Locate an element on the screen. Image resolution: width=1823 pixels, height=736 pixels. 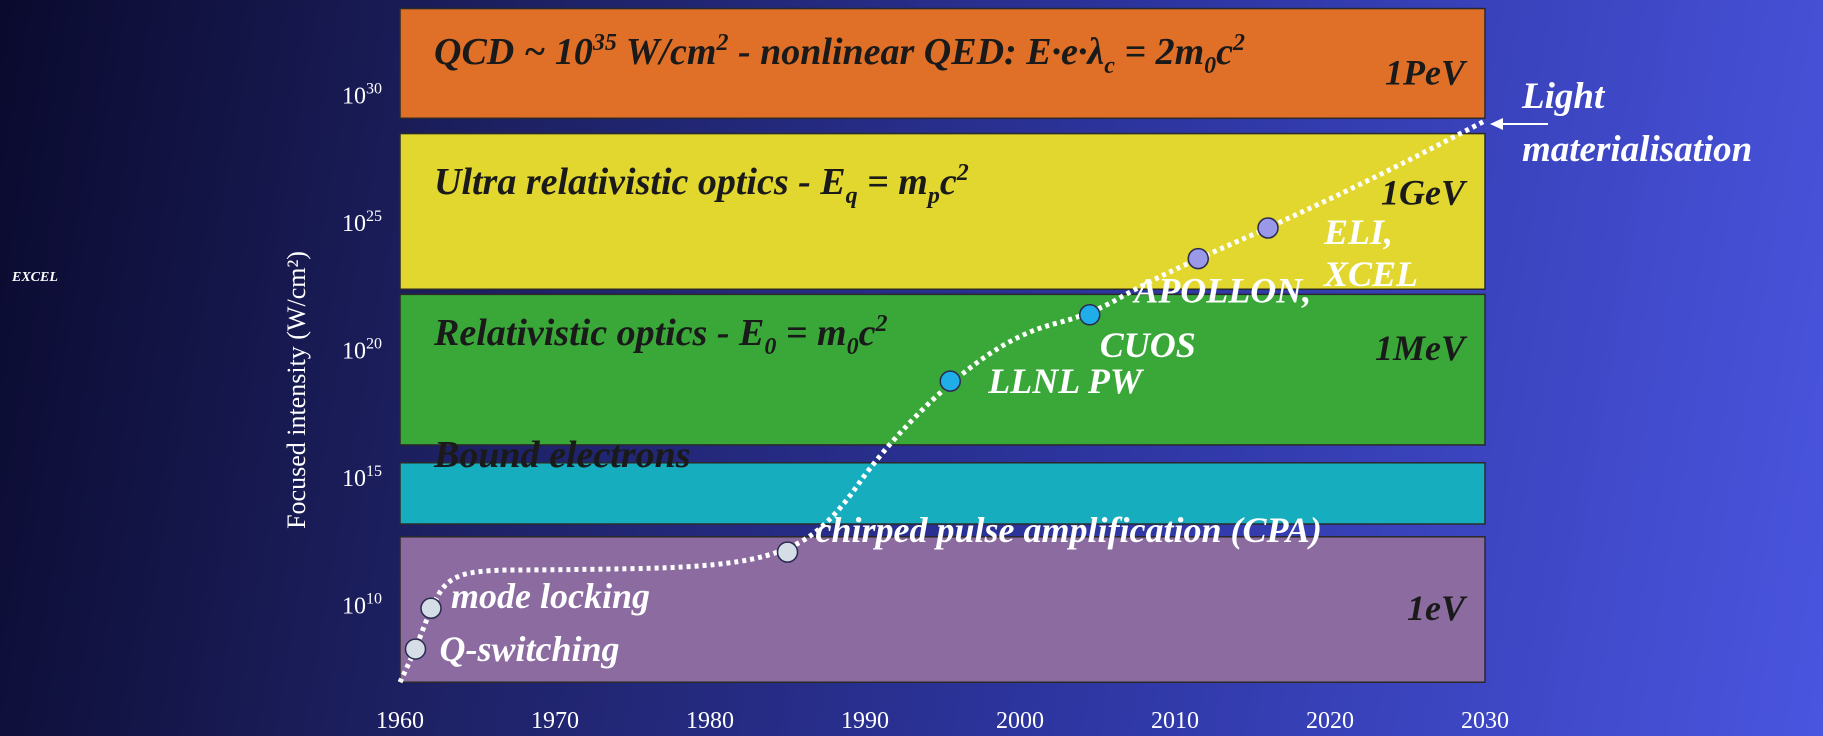
x-tick-5: 2010 is located at coordinates (1175, 721).